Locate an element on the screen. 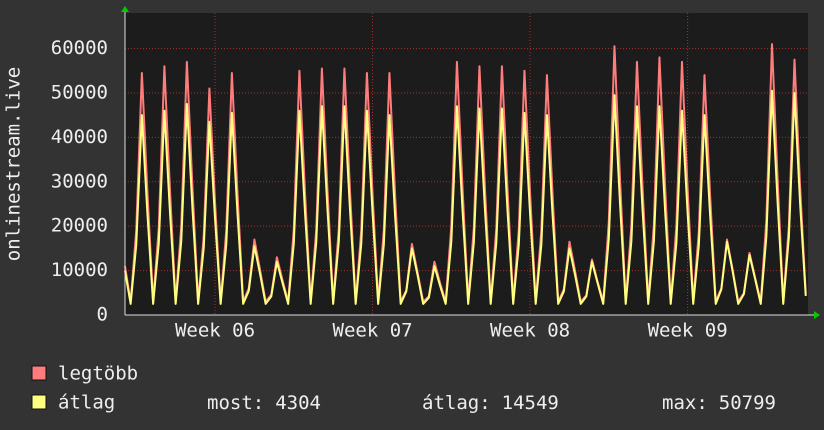  y-tick-label: 60000 is located at coordinates (79, 48).